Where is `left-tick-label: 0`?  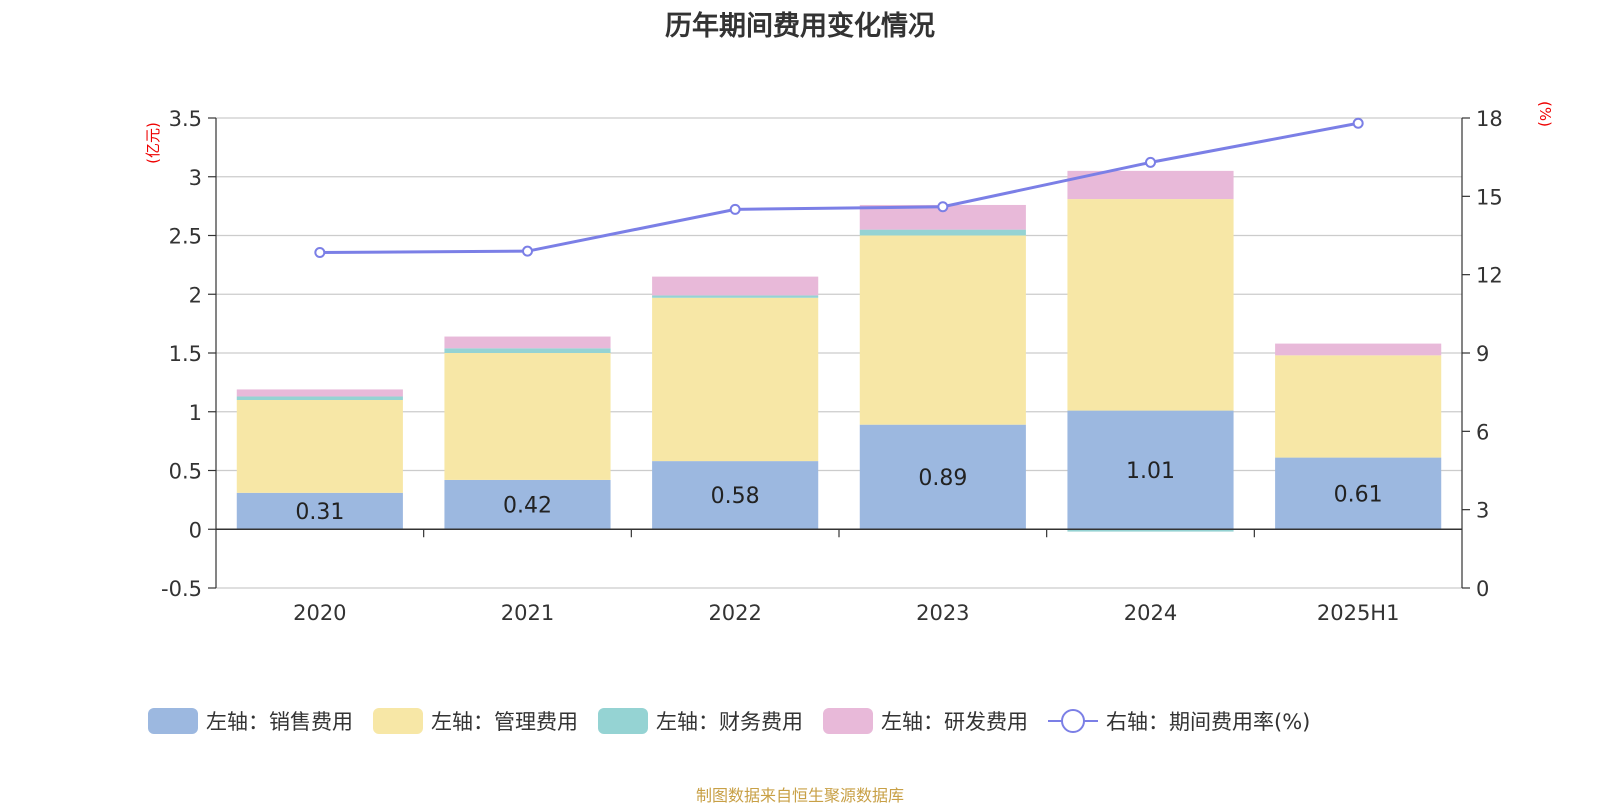
left-tick-label: 0 is located at coordinates (195, 530).